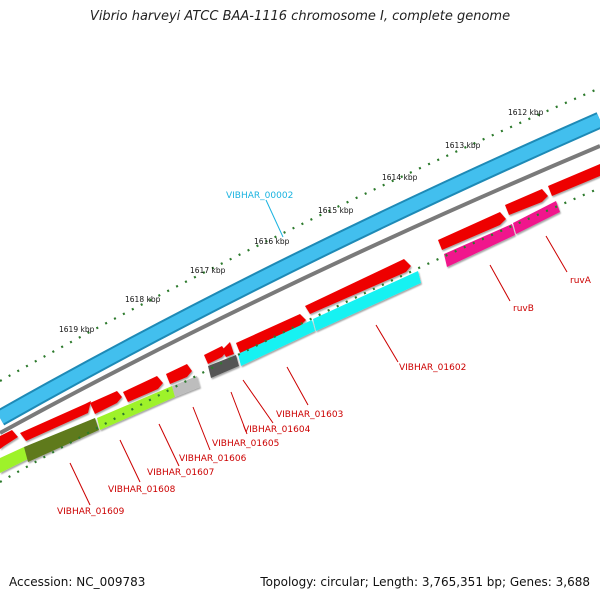  I want to click on kbp-tick-label: 1615 kbp, so click(336, 210).